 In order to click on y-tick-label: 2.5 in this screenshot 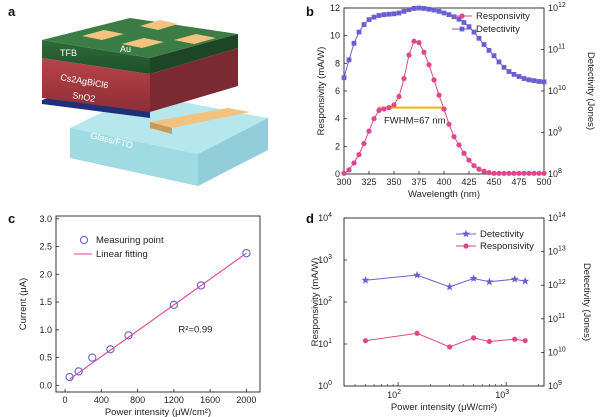, I will do `click(45, 247)`.